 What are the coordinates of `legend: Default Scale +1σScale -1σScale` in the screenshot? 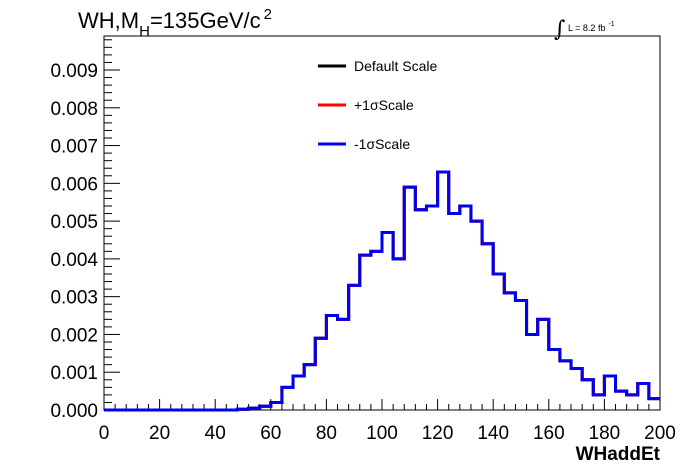 It's located at (377, 105).